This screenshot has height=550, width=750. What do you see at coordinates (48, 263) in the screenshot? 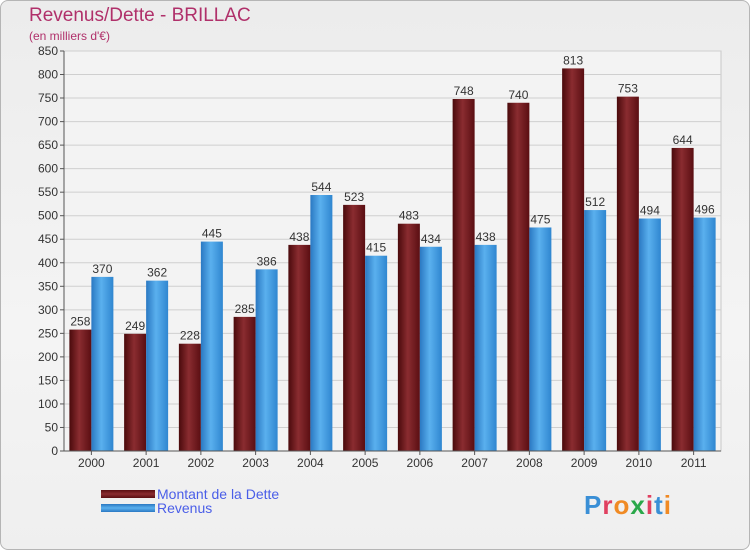
I see `y-tick-label: 400` at bounding box center [48, 263].